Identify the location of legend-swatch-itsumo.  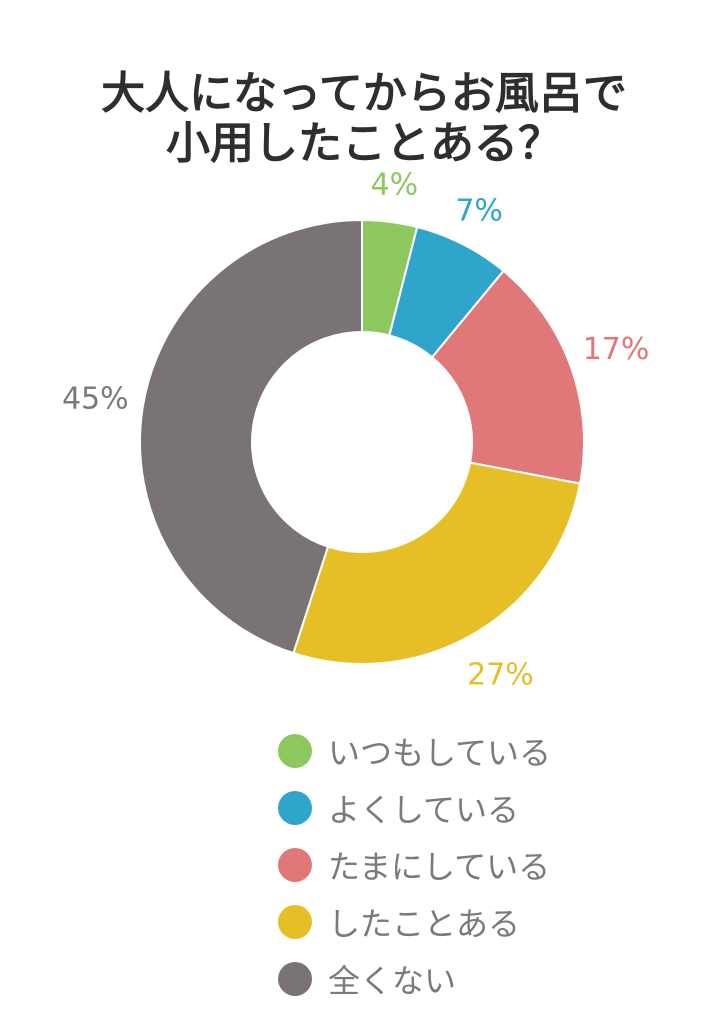
(295, 750).